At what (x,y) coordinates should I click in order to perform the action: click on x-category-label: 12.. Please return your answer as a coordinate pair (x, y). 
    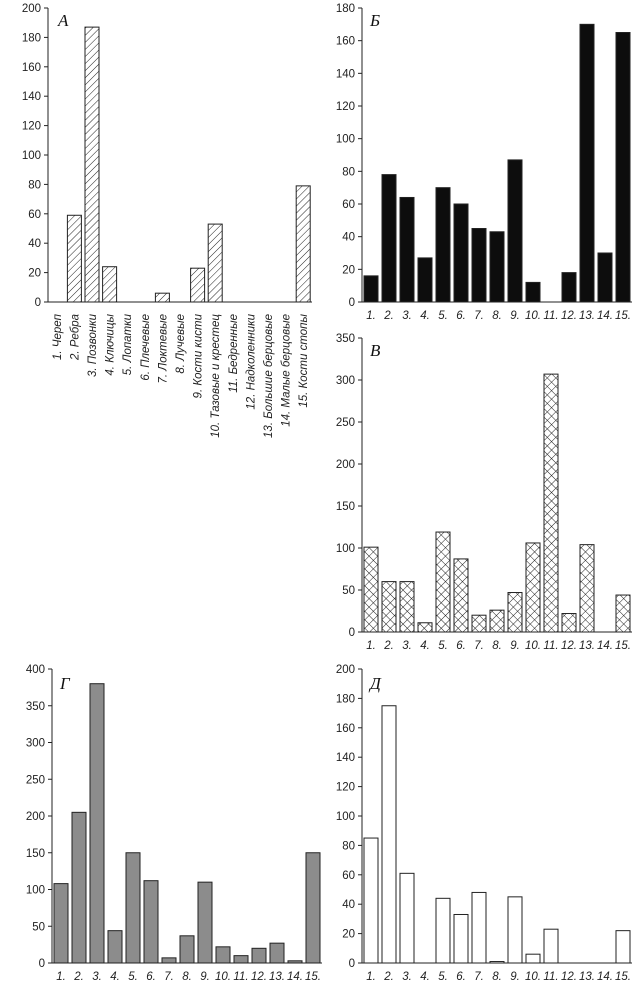
    Looking at the image, I should click on (569, 646).